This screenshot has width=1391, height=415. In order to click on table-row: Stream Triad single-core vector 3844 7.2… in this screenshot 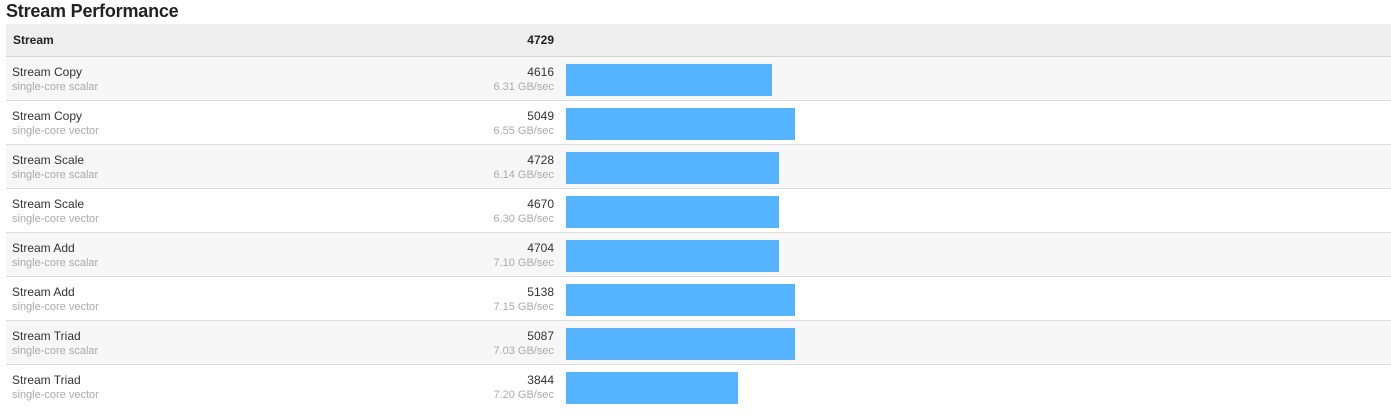, I will do `click(698, 387)`.